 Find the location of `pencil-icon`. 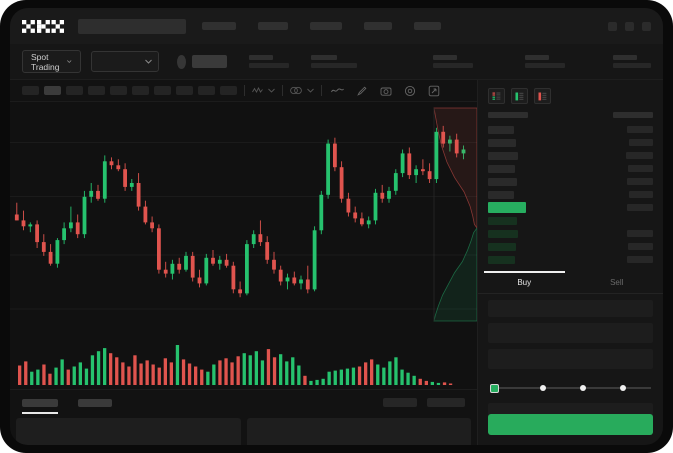

pencil-icon is located at coordinates (362, 91).